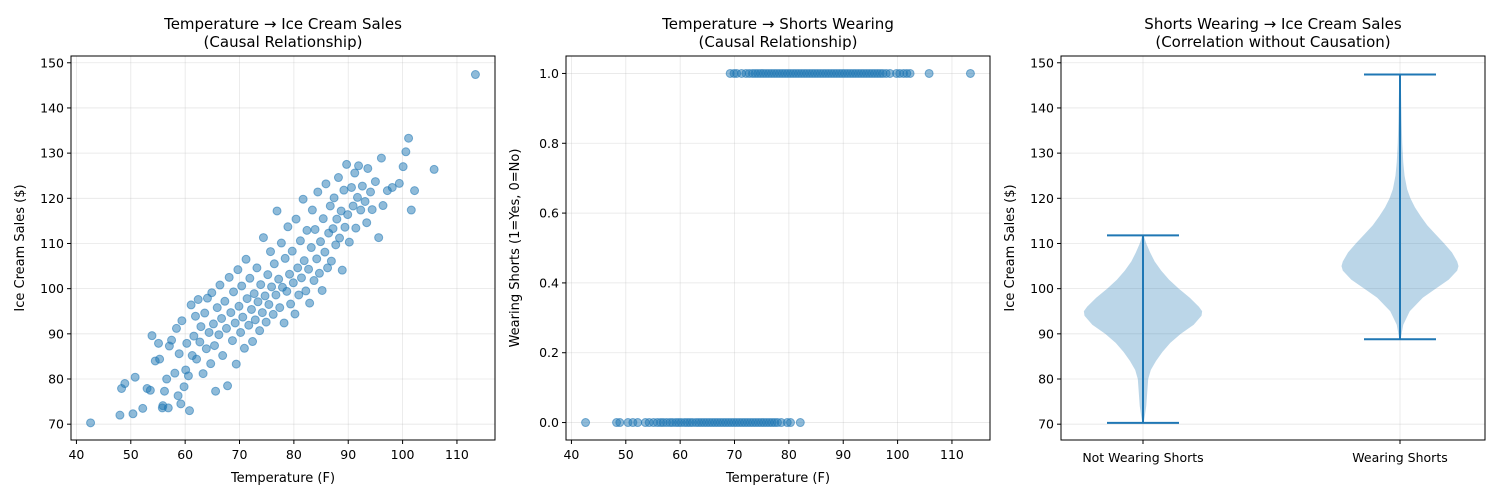 The width and height of the screenshot is (1500, 500). I want to click on y-tick-label: 80, so click(56, 379).